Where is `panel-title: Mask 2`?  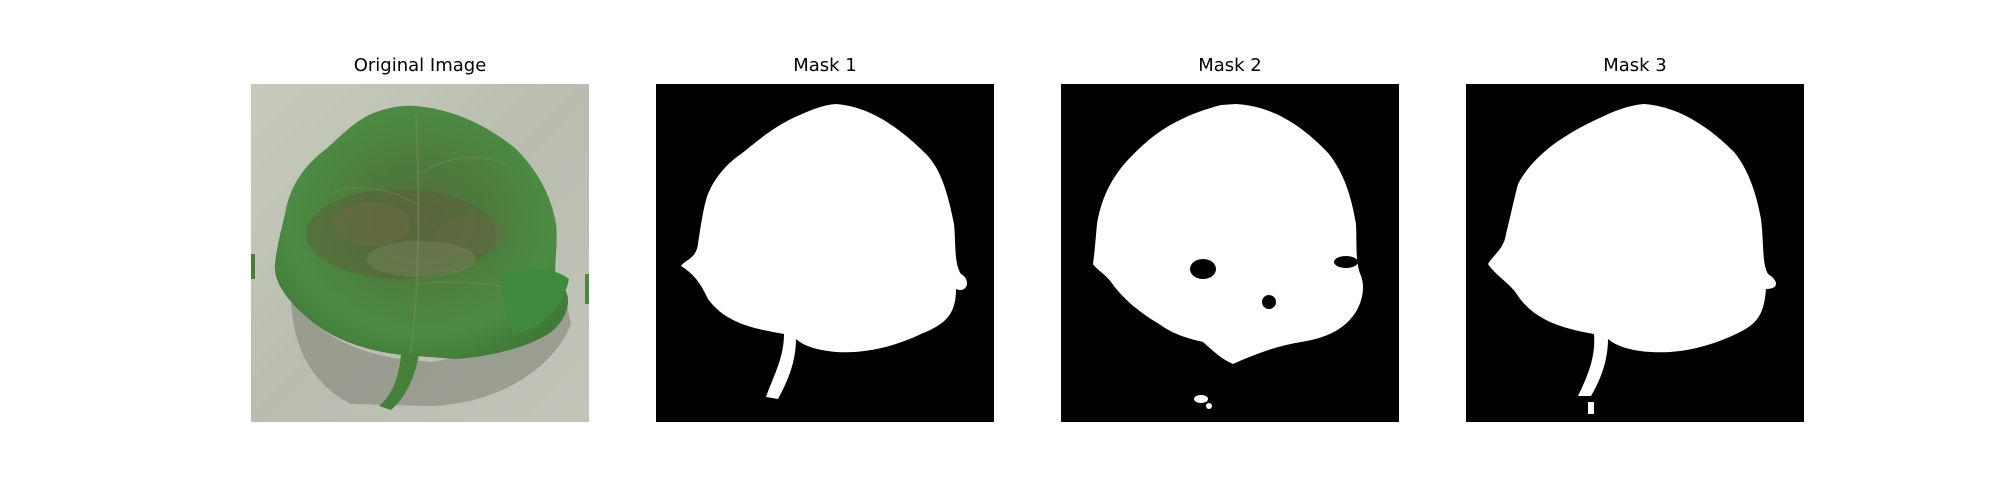 panel-title: Mask 2 is located at coordinates (1230, 66).